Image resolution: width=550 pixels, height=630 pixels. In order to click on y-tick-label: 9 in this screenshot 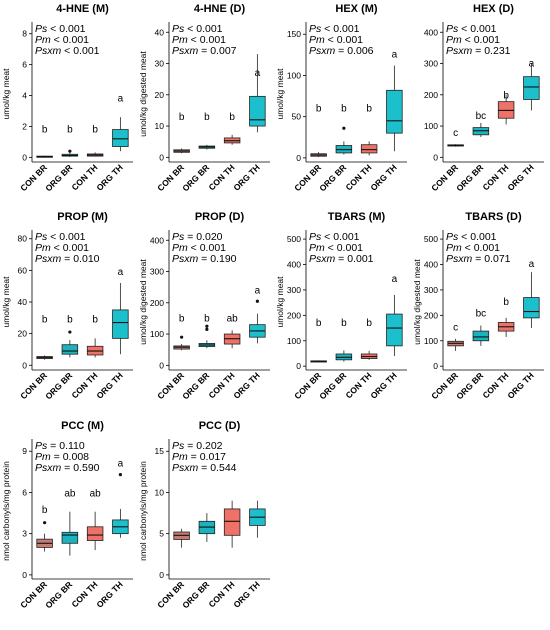, I will do `click(24, 451)`.